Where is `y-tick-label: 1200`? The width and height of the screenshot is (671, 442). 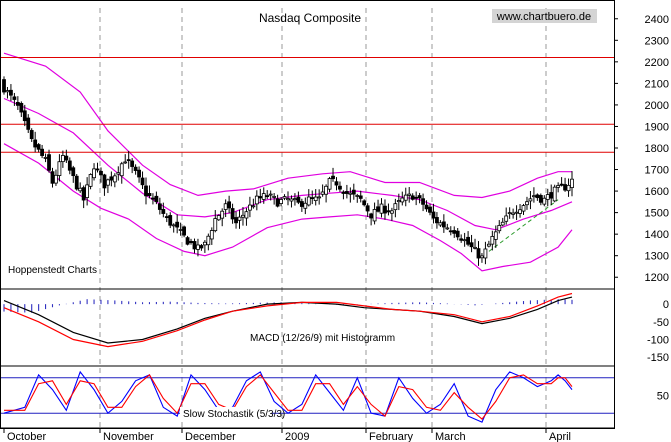
y-tick-label: 1200 is located at coordinates (657, 278).